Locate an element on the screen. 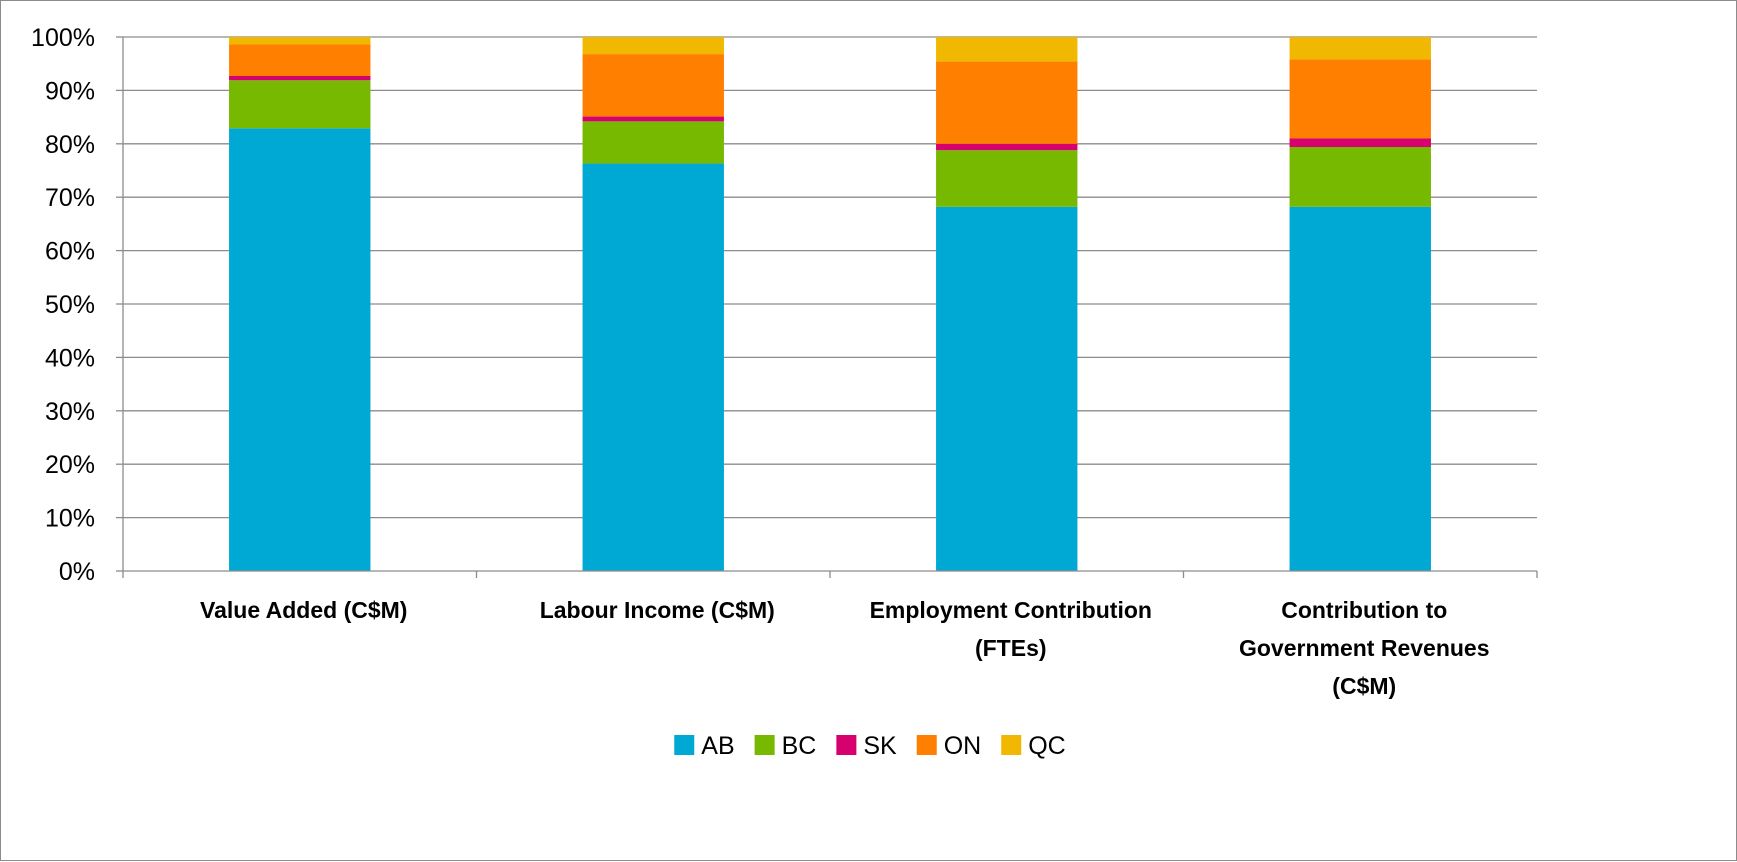 This screenshot has width=1737, height=862. y-tick-label: 20% is located at coordinates (70, 465).